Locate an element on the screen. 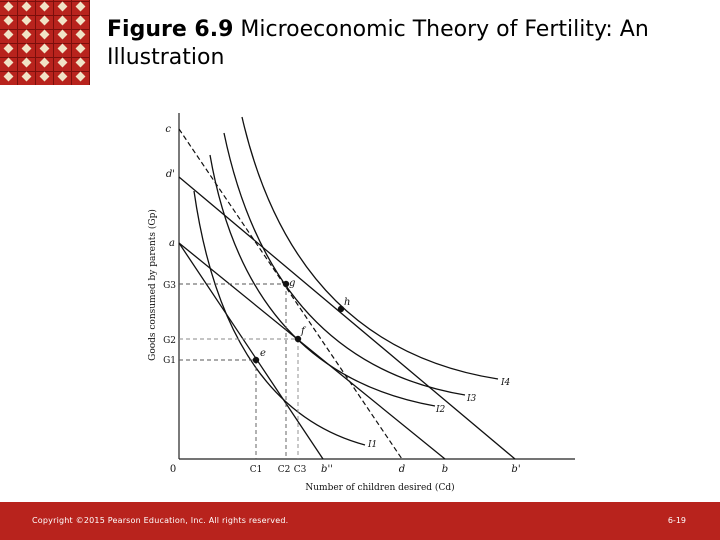 The width and height of the screenshot is (720, 540). point-h is located at coordinates (341, 309).